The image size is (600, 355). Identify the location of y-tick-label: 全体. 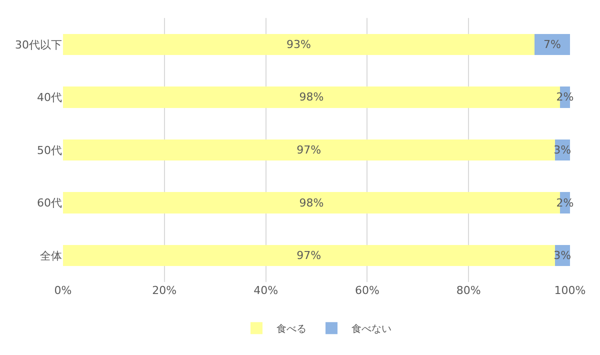
(51, 255).